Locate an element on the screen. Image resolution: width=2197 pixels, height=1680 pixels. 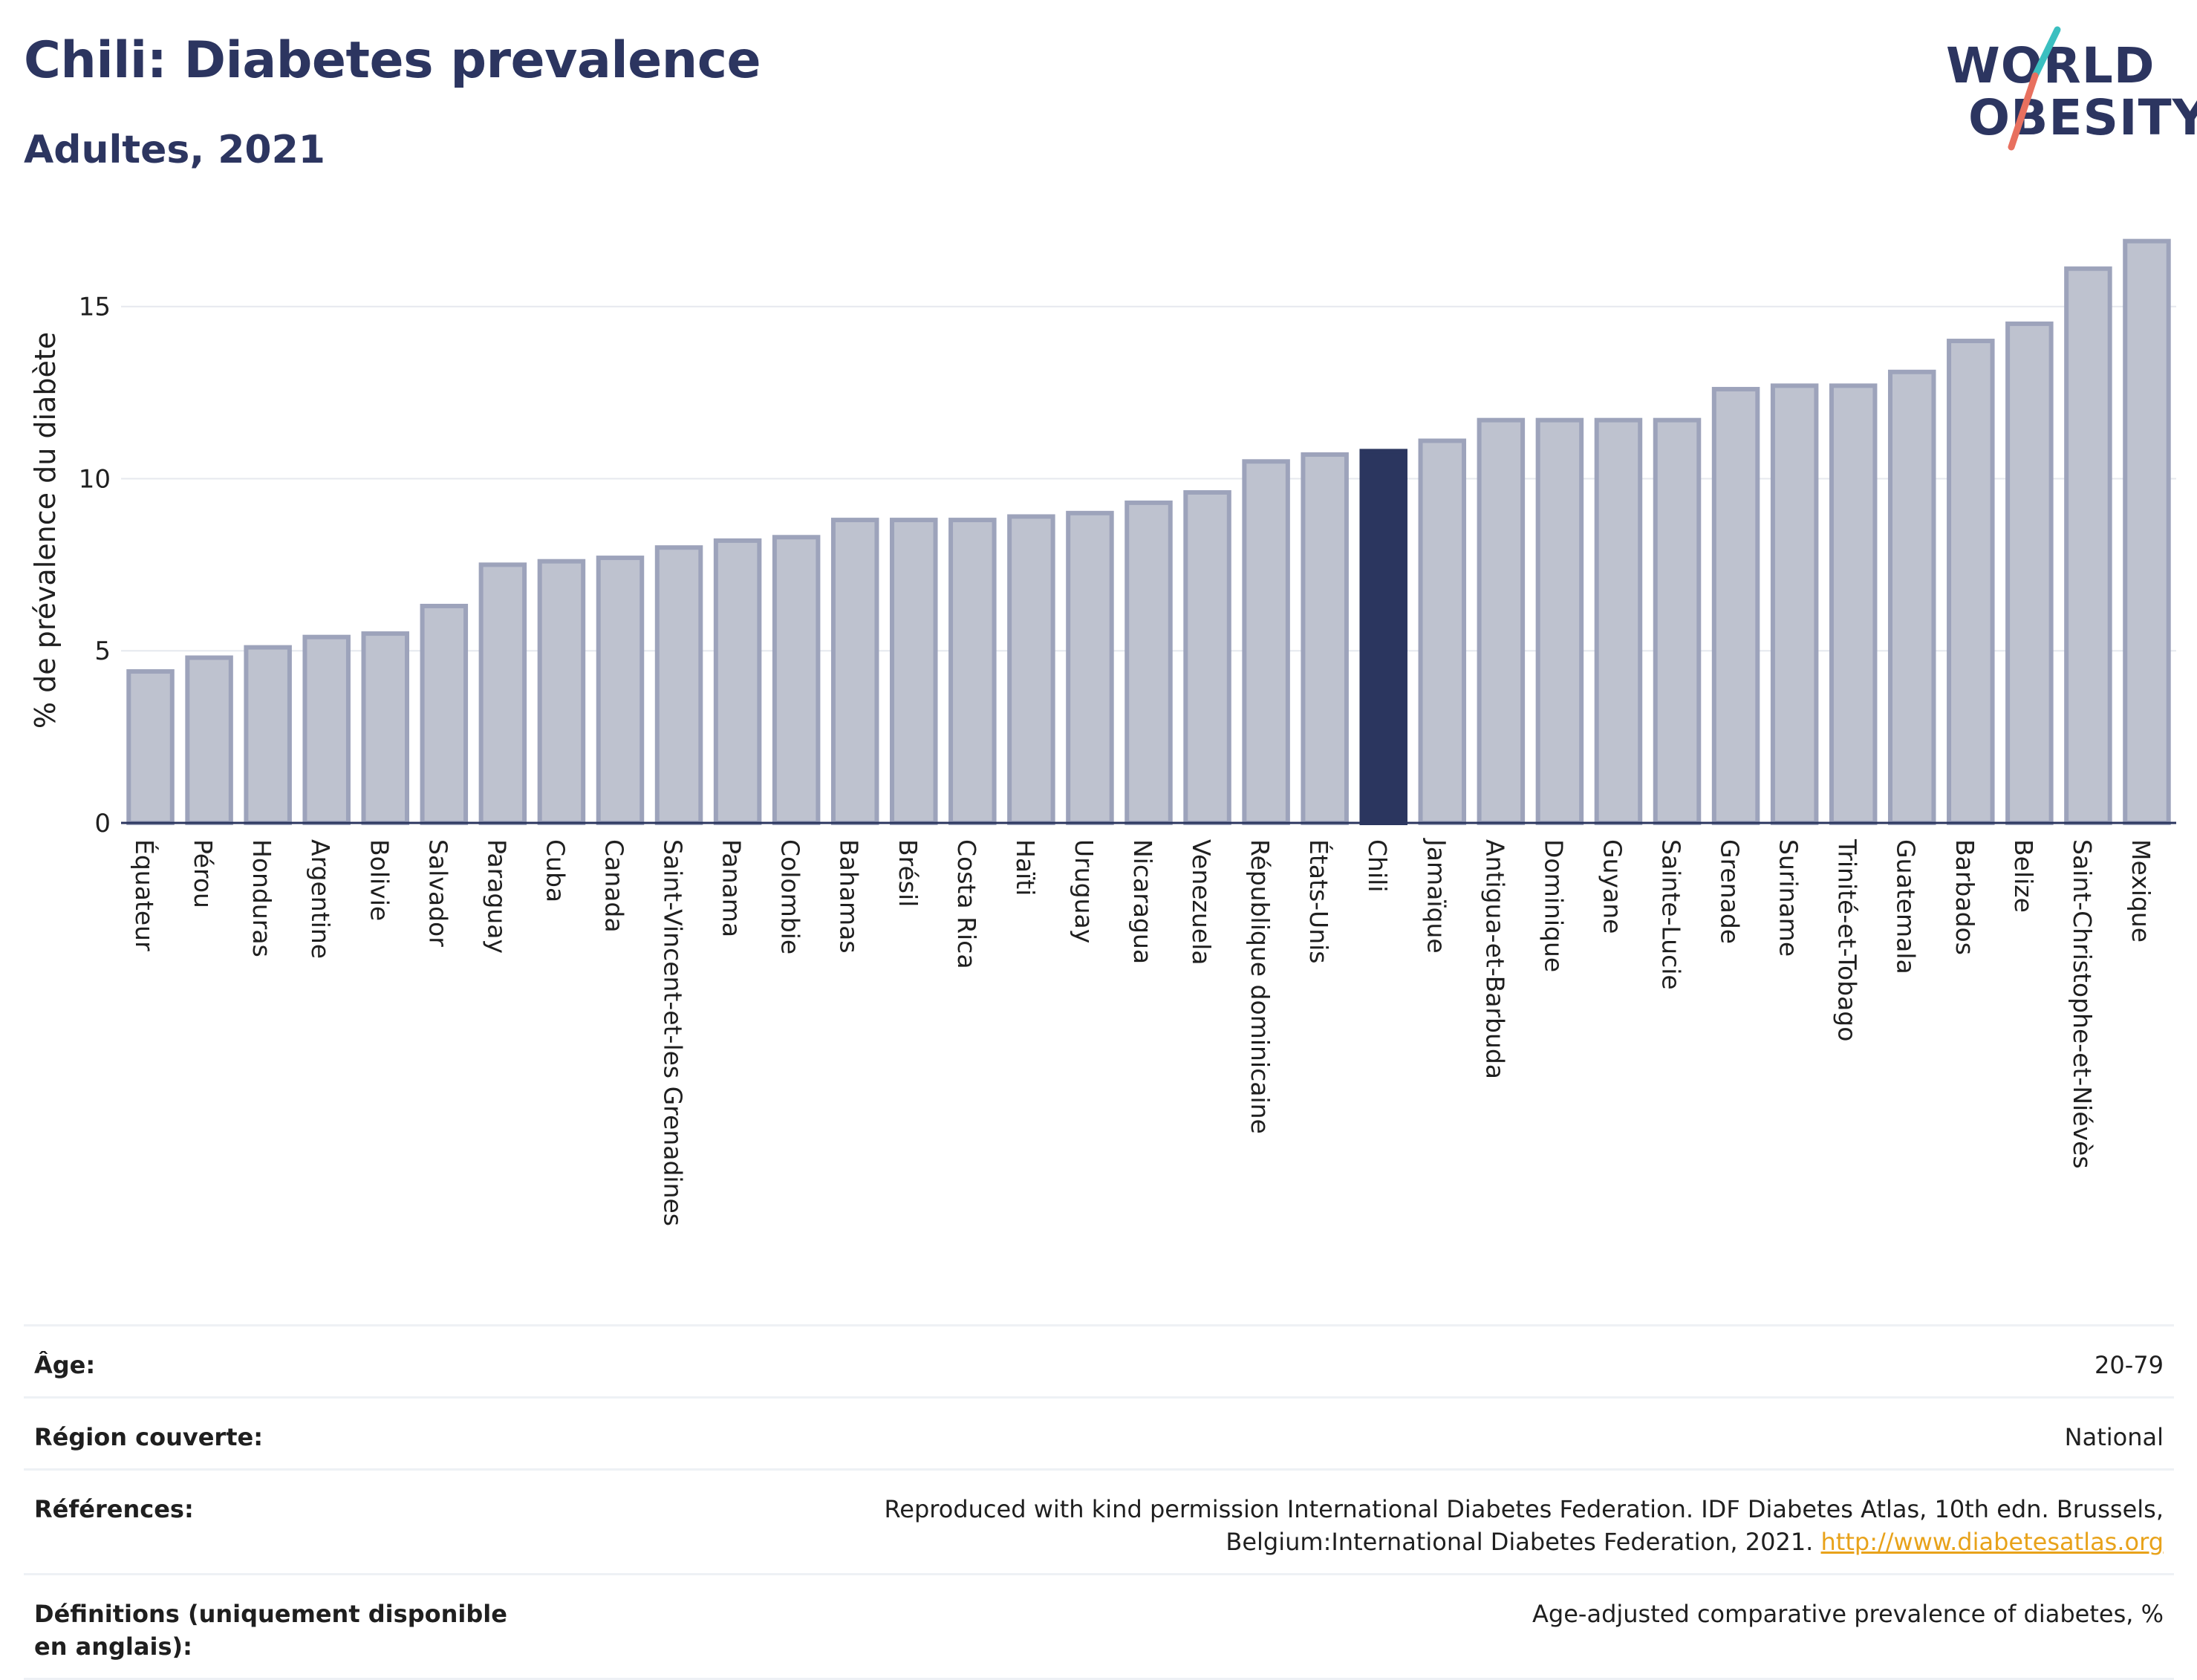
x-tick-label: Guatemala is located at coordinates (1906, 907).